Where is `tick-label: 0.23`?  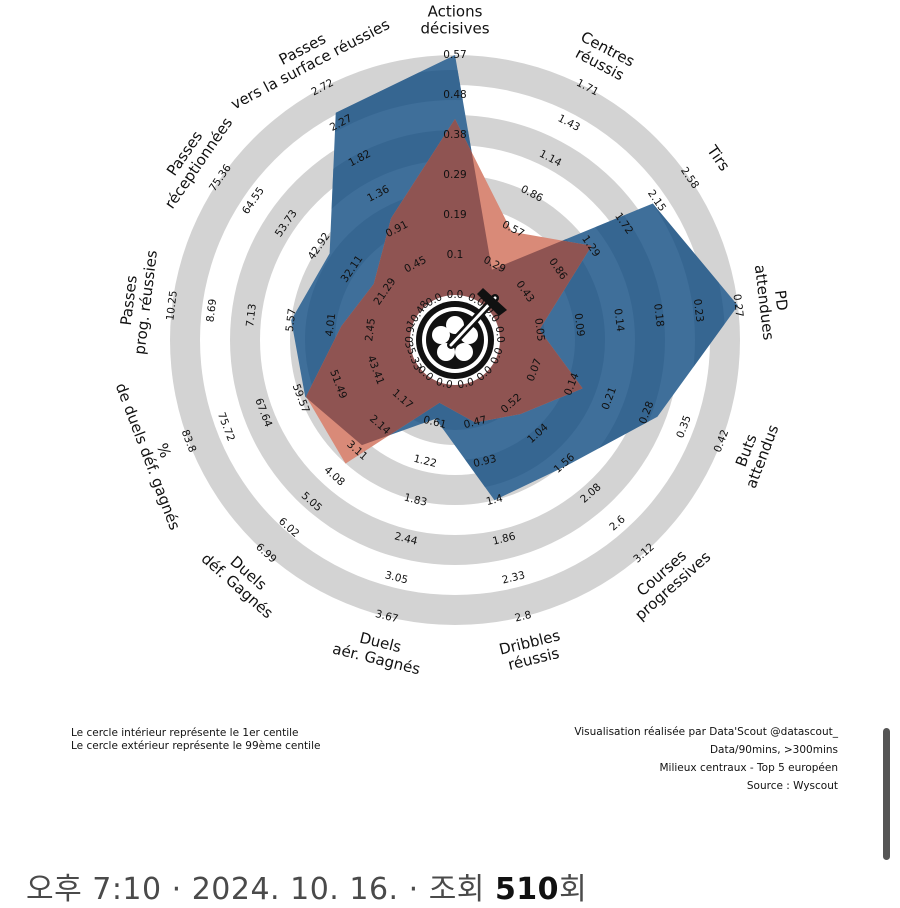 tick-label: 0.23 is located at coordinates (698, 310).